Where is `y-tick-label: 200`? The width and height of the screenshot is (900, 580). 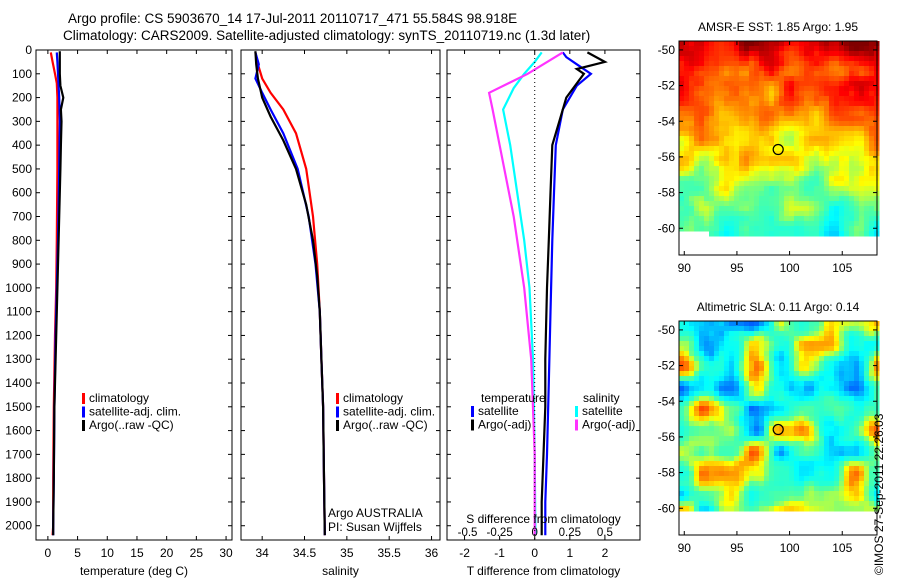 y-tick-label: 200 is located at coordinates (22, 98).